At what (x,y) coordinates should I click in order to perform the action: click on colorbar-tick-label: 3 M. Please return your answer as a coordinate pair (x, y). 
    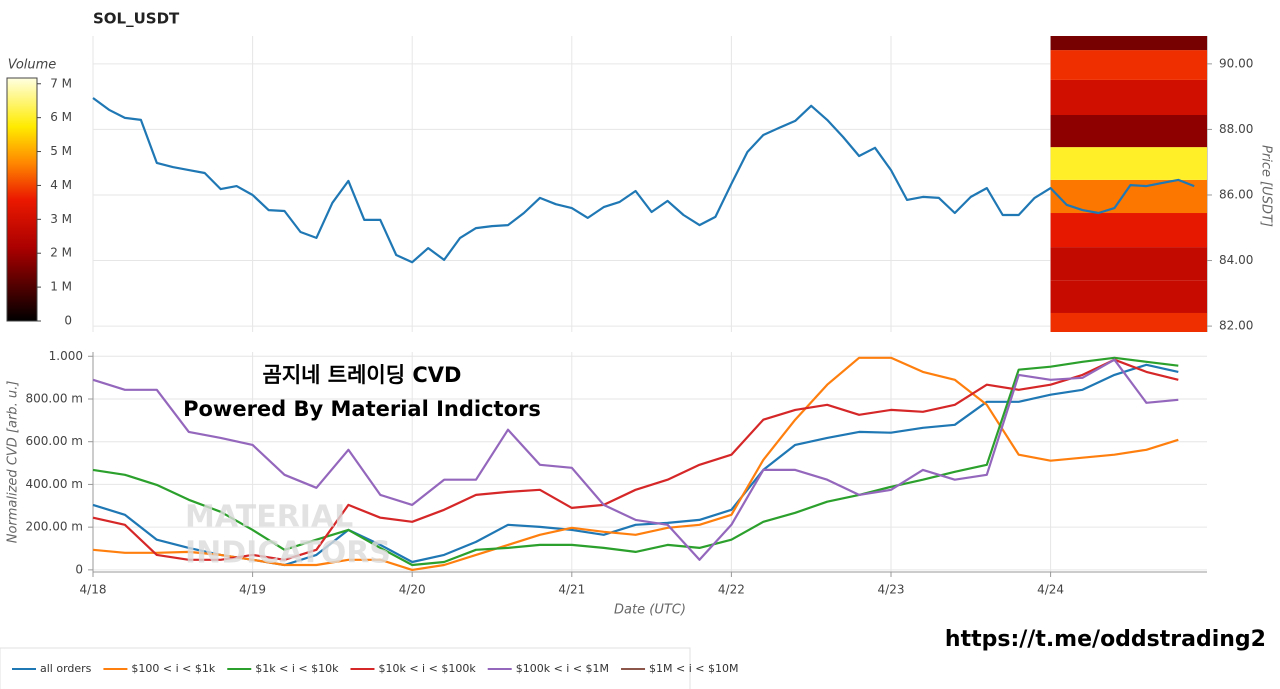
    Looking at the image, I should click on (61, 219).